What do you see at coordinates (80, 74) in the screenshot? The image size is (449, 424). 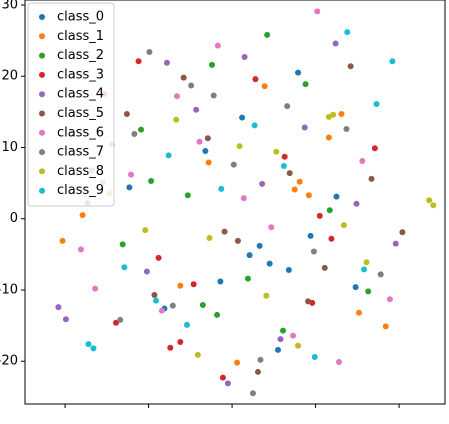 I see `legend-label: class_3` at bounding box center [80, 74].